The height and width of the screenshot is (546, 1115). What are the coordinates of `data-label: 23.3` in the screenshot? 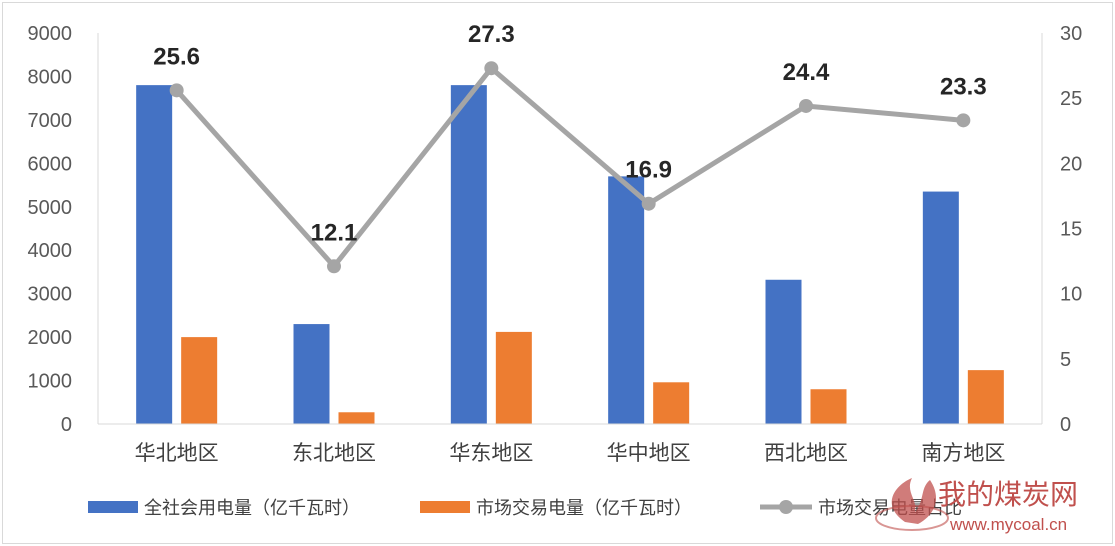 It's located at (963, 86).